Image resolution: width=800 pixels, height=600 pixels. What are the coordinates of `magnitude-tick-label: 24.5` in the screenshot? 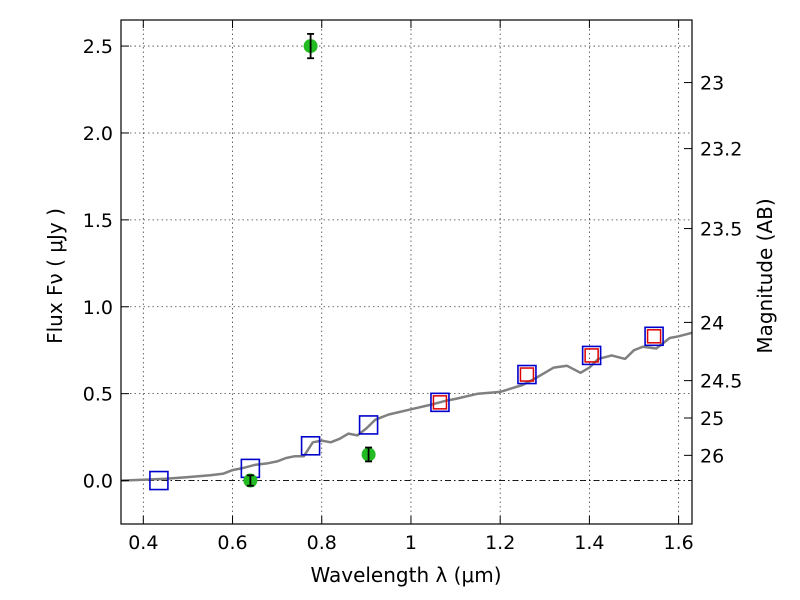 It's located at (721, 382).